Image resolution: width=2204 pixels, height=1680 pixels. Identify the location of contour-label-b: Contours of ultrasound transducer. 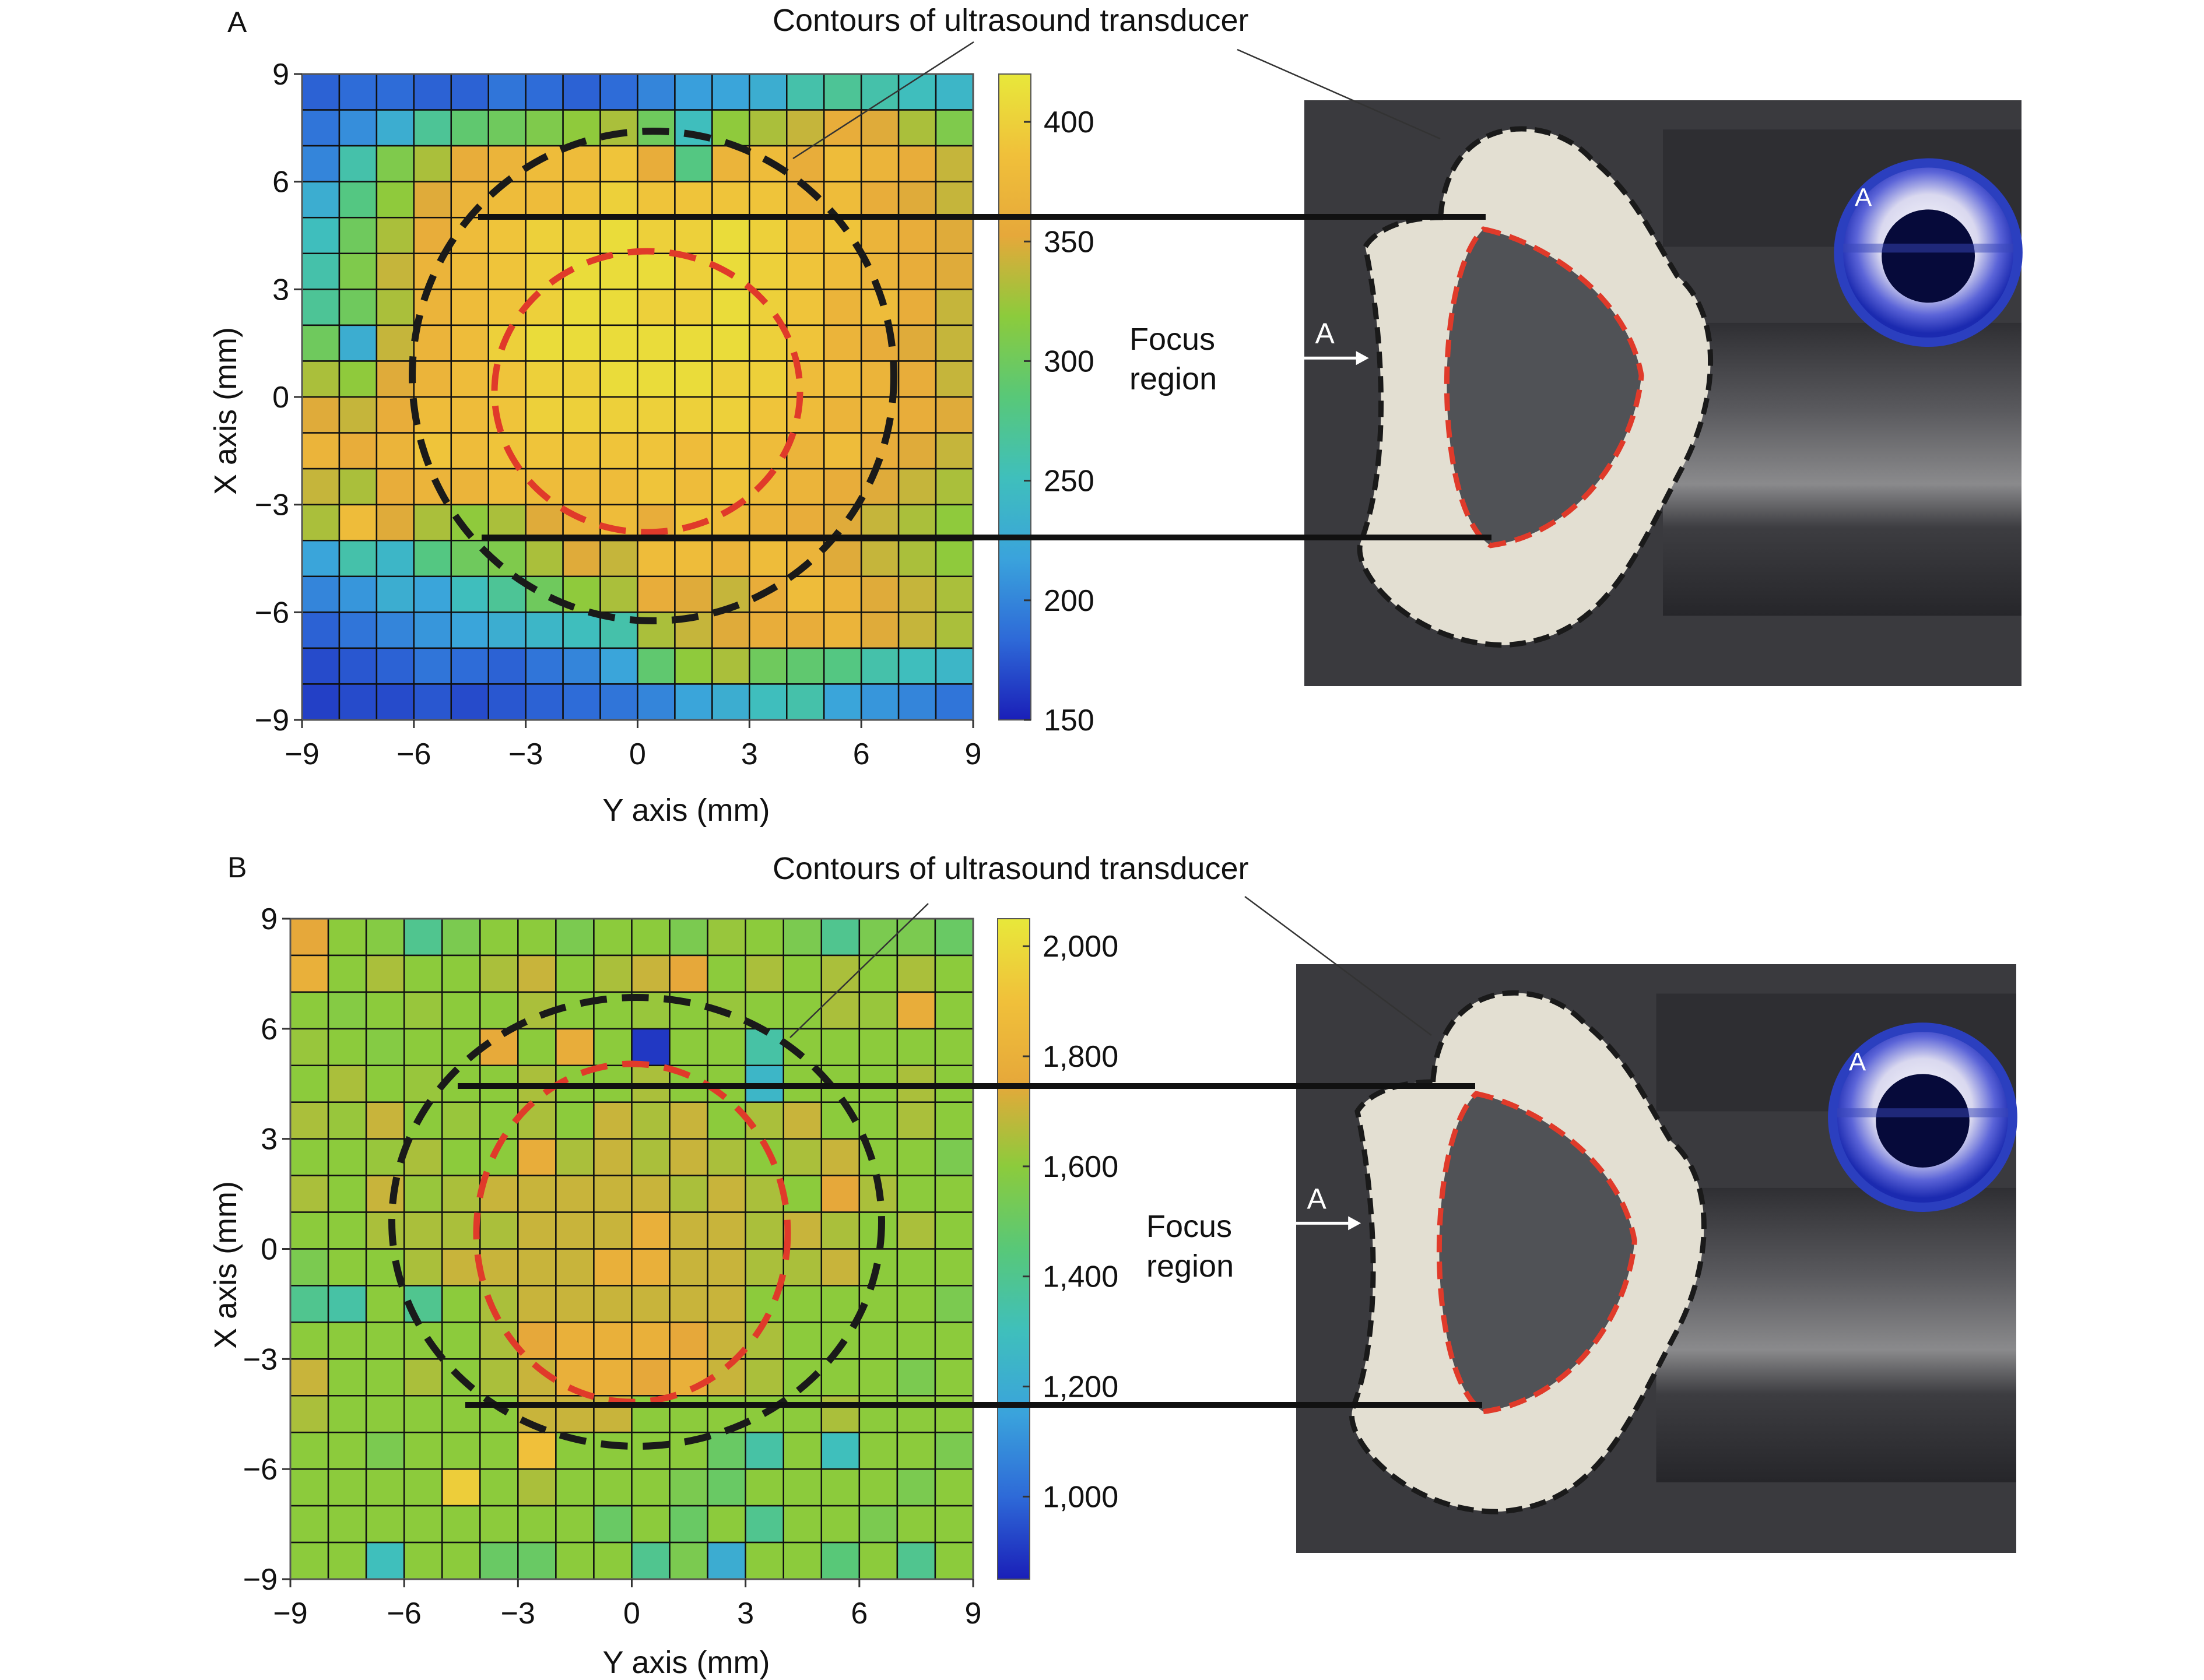
(1010, 868).